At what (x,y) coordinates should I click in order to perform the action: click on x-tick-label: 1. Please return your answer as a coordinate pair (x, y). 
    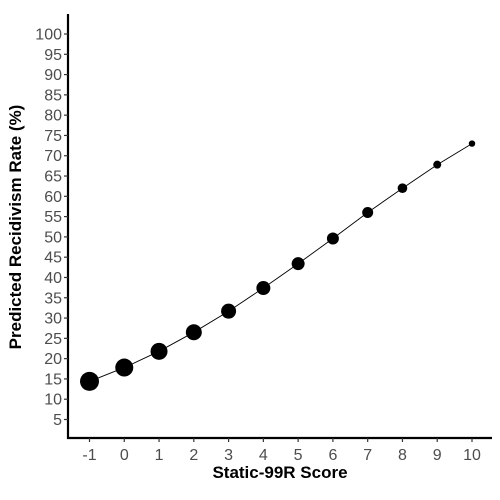
    Looking at the image, I should click on (159, 455).